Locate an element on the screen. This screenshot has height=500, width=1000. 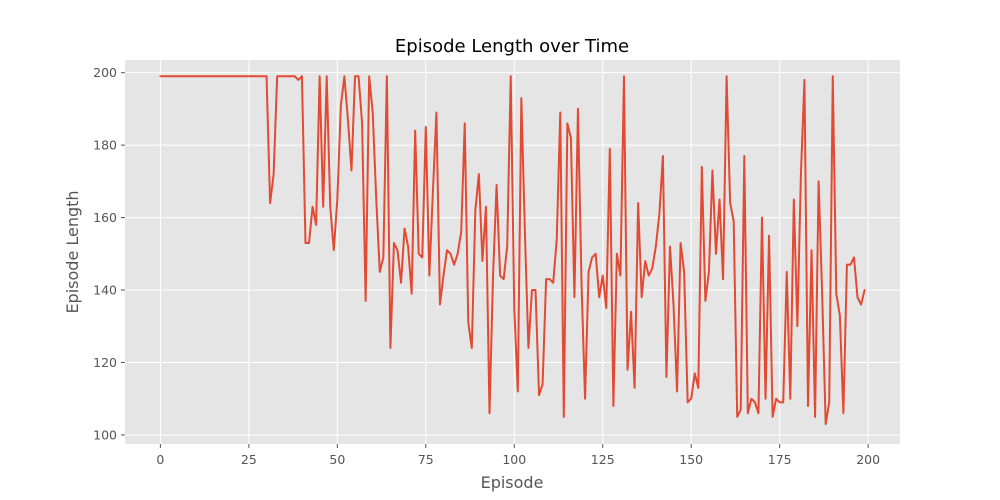
y-tick-label: 160 is located at coordinates (105, 217).